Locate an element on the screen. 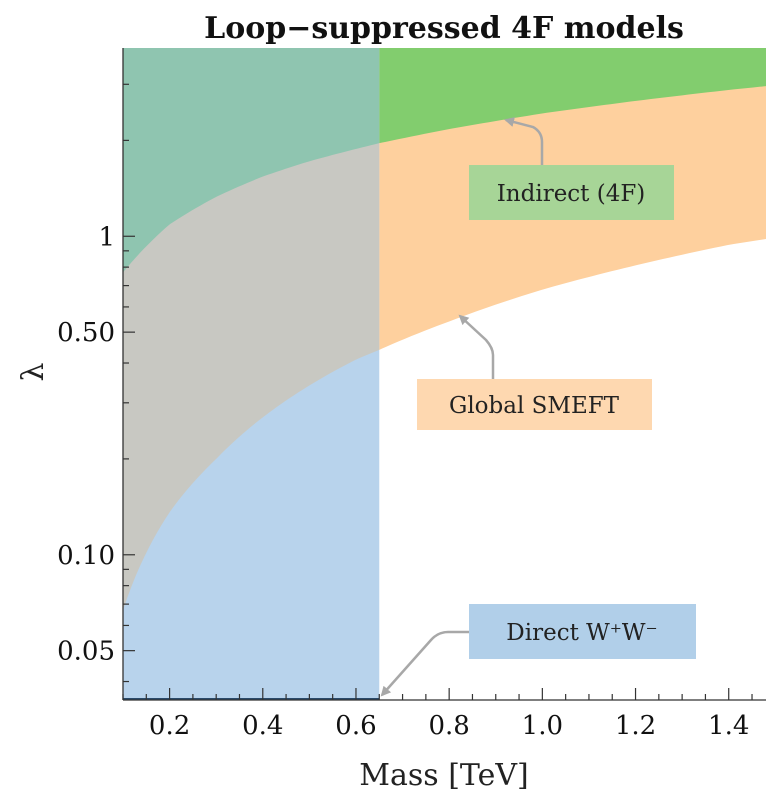  y-tick-label: 0.05 is located at coordinates (86, 652).